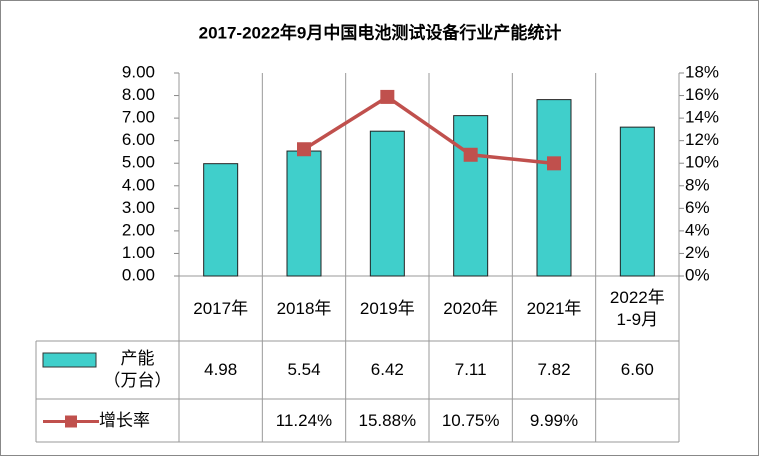  Describe the element at coordinates (138, 117) in the screenshot. I see `y-tick-label: 7.00` at that location.